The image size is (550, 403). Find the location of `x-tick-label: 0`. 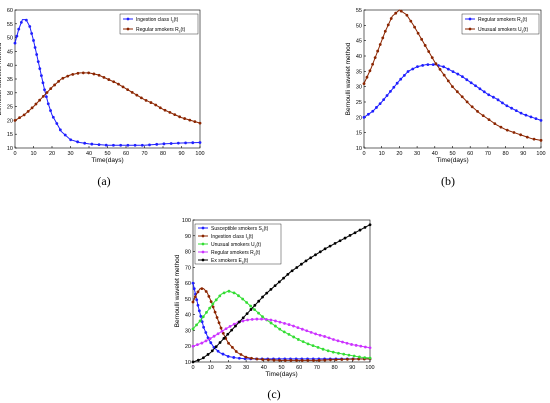

x-tick-label: 0 is located at coordinates (192, 368).